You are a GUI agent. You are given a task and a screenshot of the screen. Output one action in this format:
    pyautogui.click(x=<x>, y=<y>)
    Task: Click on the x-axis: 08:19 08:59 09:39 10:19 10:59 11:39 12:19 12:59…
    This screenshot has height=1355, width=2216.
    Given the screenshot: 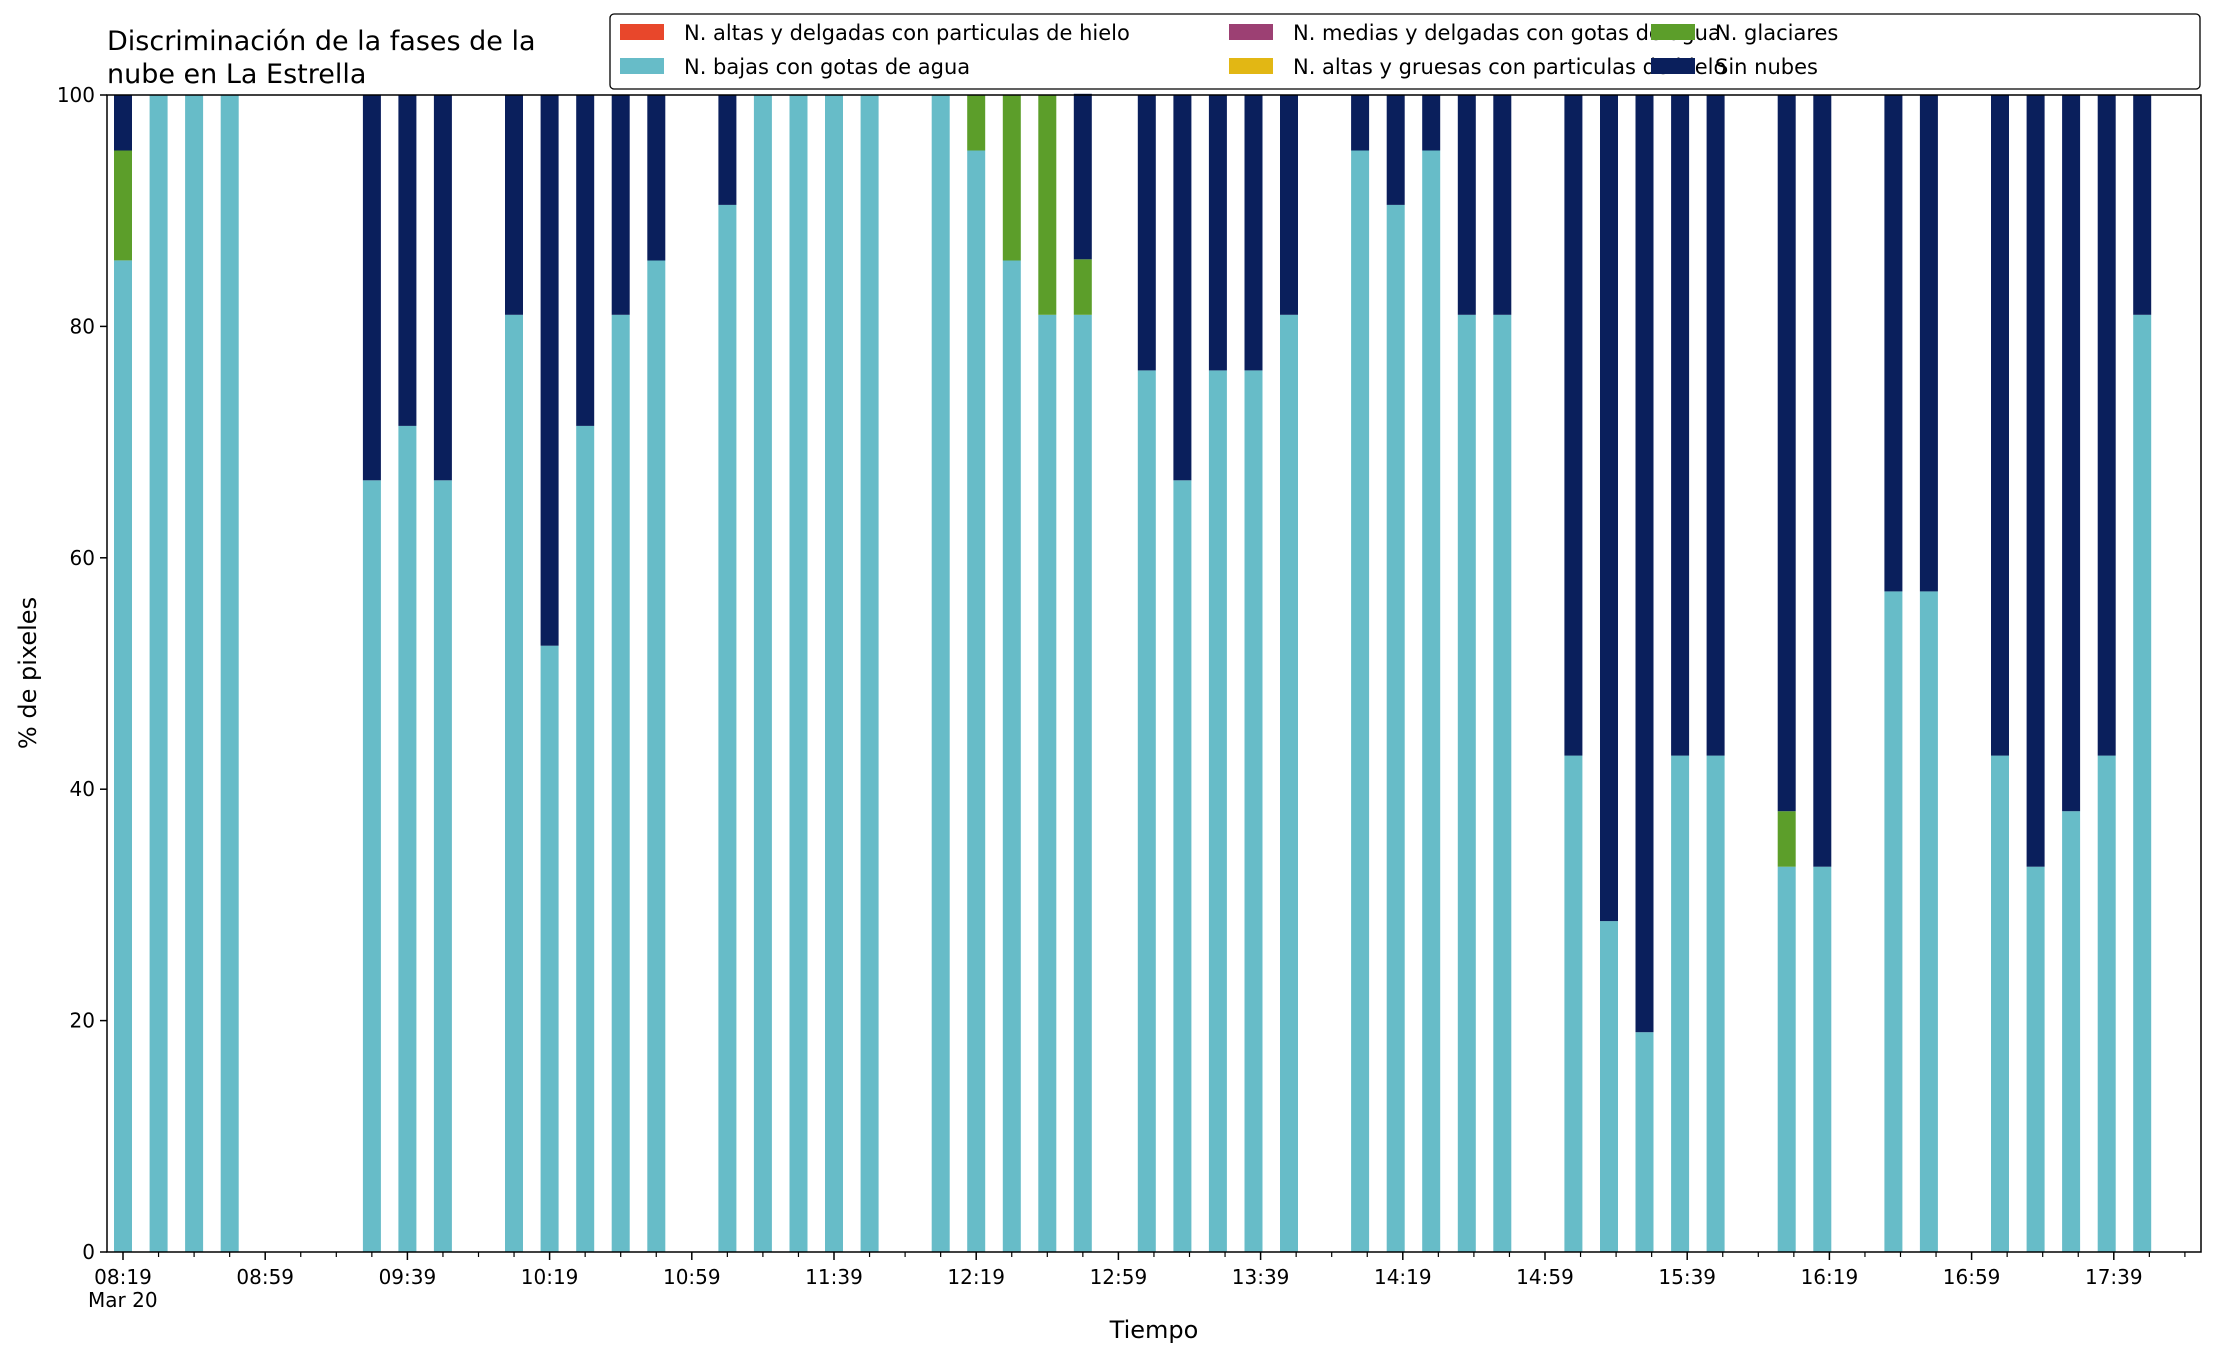 What is the action you would take?
    pyautogui.click(x=1140, y=1270)
    